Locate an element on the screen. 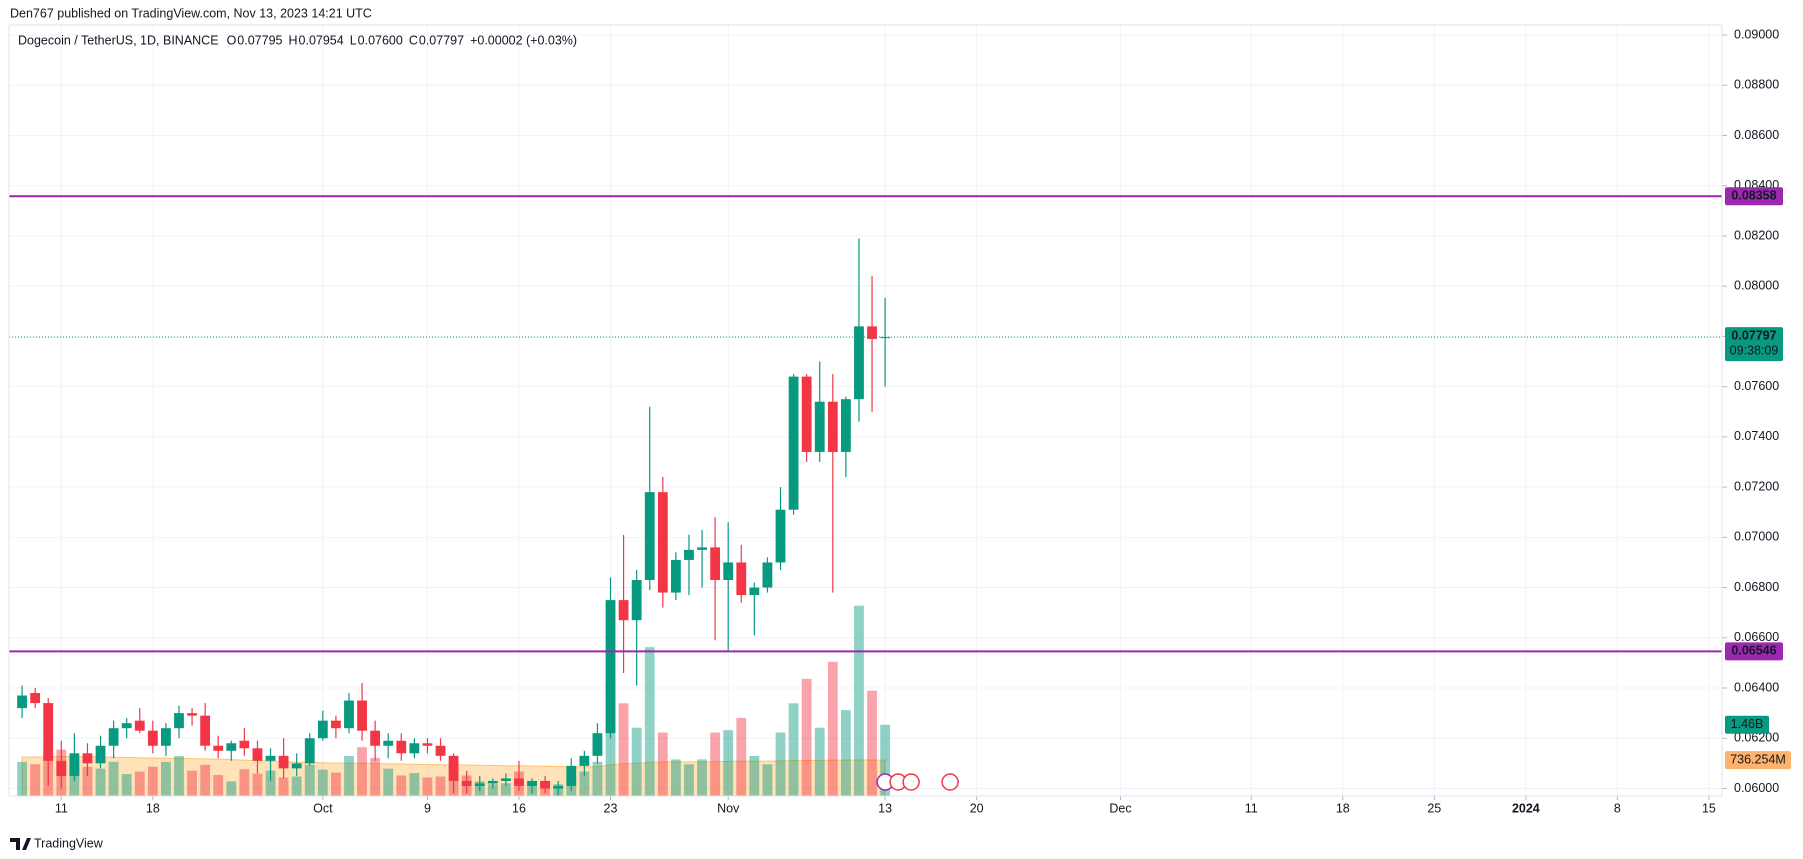 This screenshot has width=1803, height=859. x-tick-label: Nov is located at coordinates (728, 808).